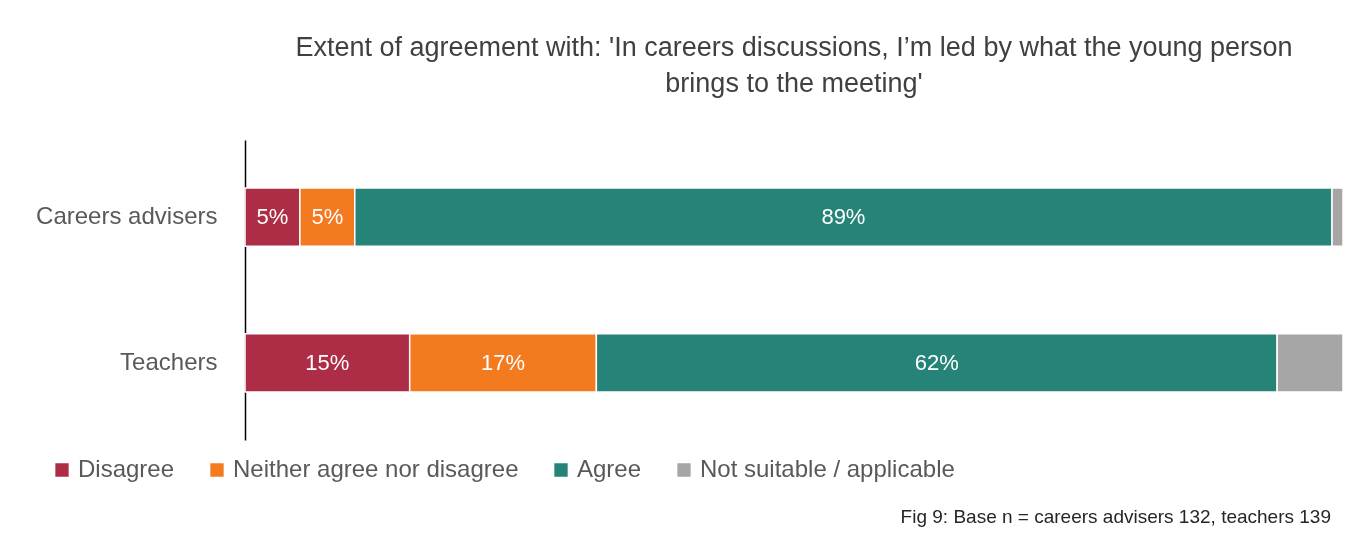 This screenshot has width=1365, height=536. What do you see at coordinates (1115, 516) in the screenshot?
I see `caption: Fig 9: Base n = careers advisers 132, teachers 139` at bounding box center [1115, 516].